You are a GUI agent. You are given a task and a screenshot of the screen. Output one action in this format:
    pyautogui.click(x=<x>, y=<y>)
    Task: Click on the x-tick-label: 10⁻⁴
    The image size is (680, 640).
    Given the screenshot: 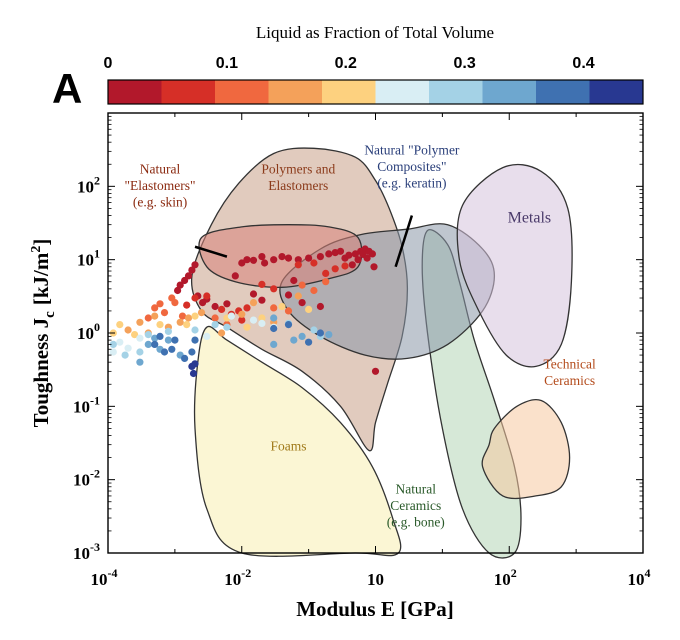 What is the action you would take?
    pyautogui.click(x=104, y=577)
    